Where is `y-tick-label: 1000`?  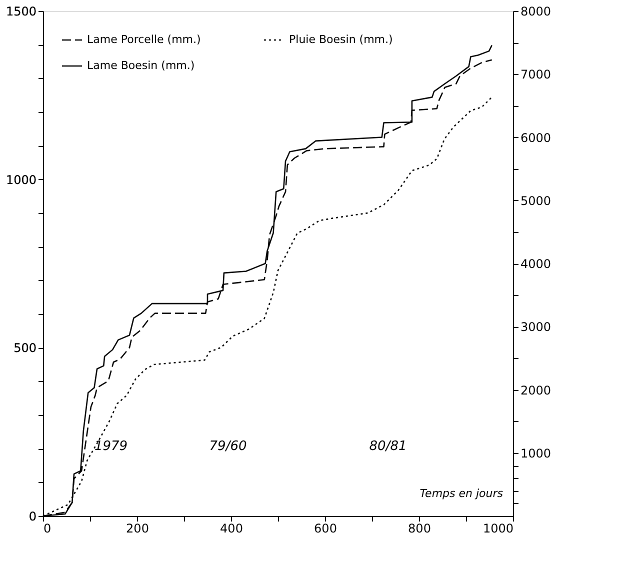
y-tick-label: 1000 is located at coordinates (21, 179).